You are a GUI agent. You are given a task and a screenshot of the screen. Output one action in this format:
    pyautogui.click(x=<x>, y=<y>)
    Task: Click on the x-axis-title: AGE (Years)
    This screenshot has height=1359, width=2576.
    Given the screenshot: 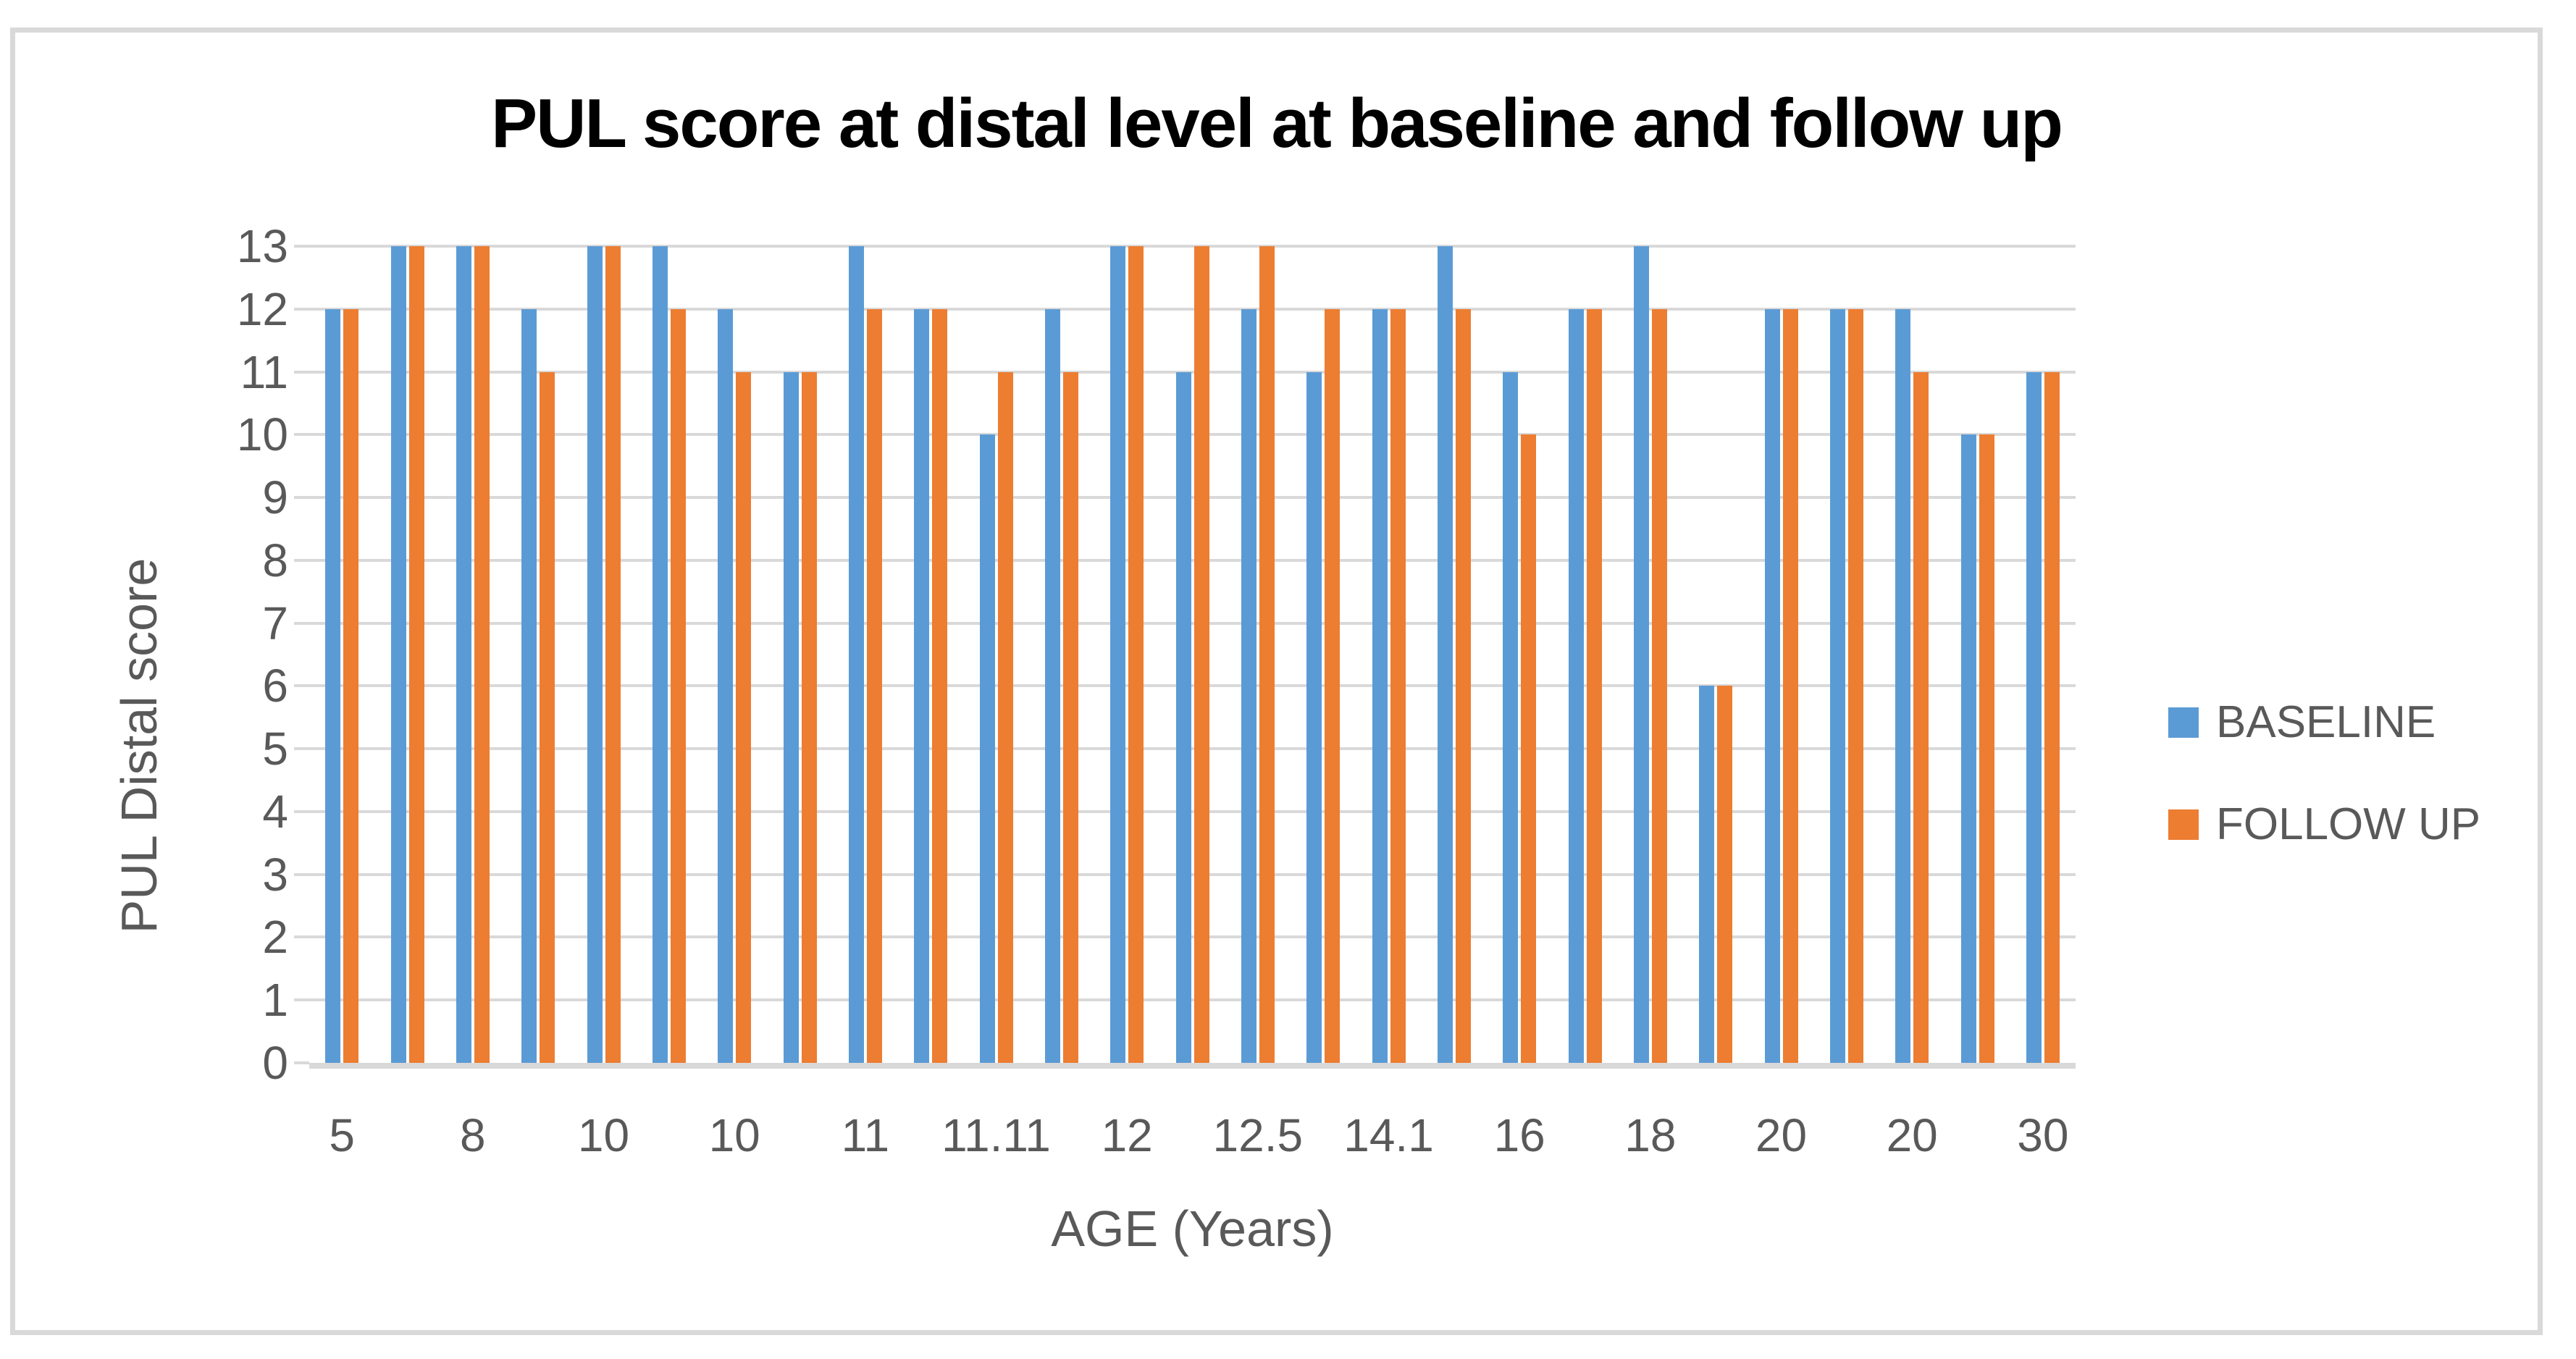 What is the action you would take?
    pyautogui.click(x=1192, y=1228)
    